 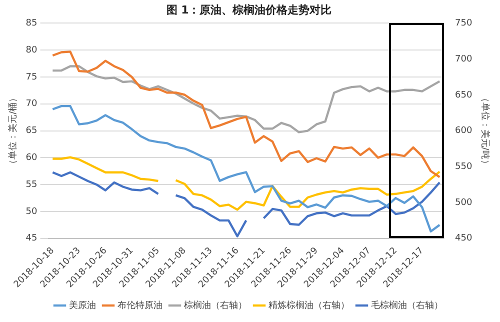 I want to click on legend-label: 毛棕榈油（右轴）, so click(x=406, y=305).